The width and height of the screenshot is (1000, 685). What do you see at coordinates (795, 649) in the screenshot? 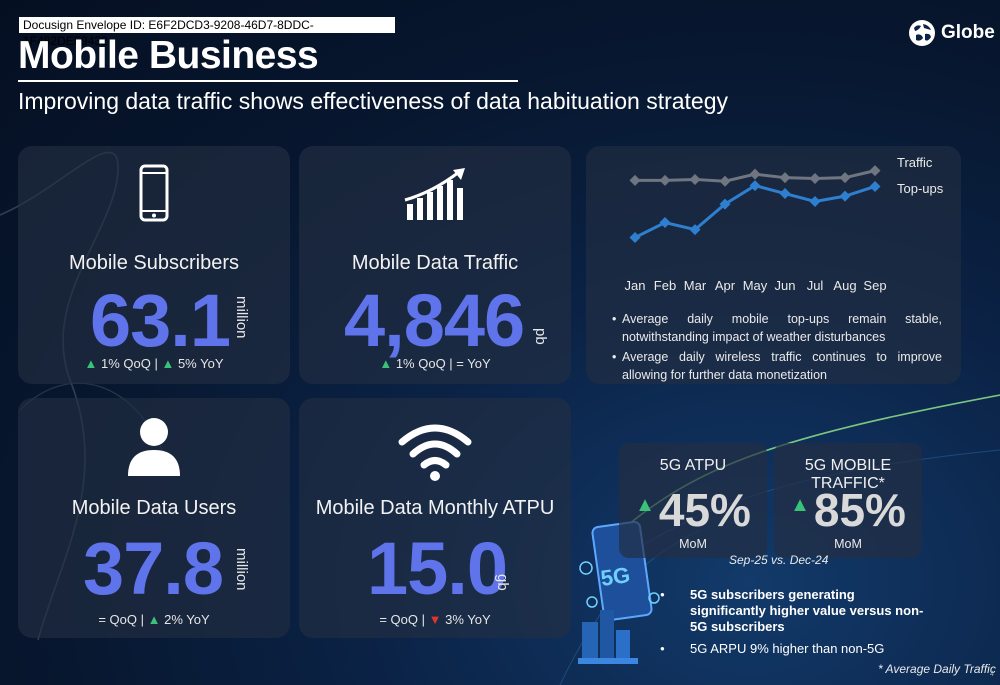
I see `5g-point: 5G ARPU 9% higher than non-5G` at bounding box center [795, 649].